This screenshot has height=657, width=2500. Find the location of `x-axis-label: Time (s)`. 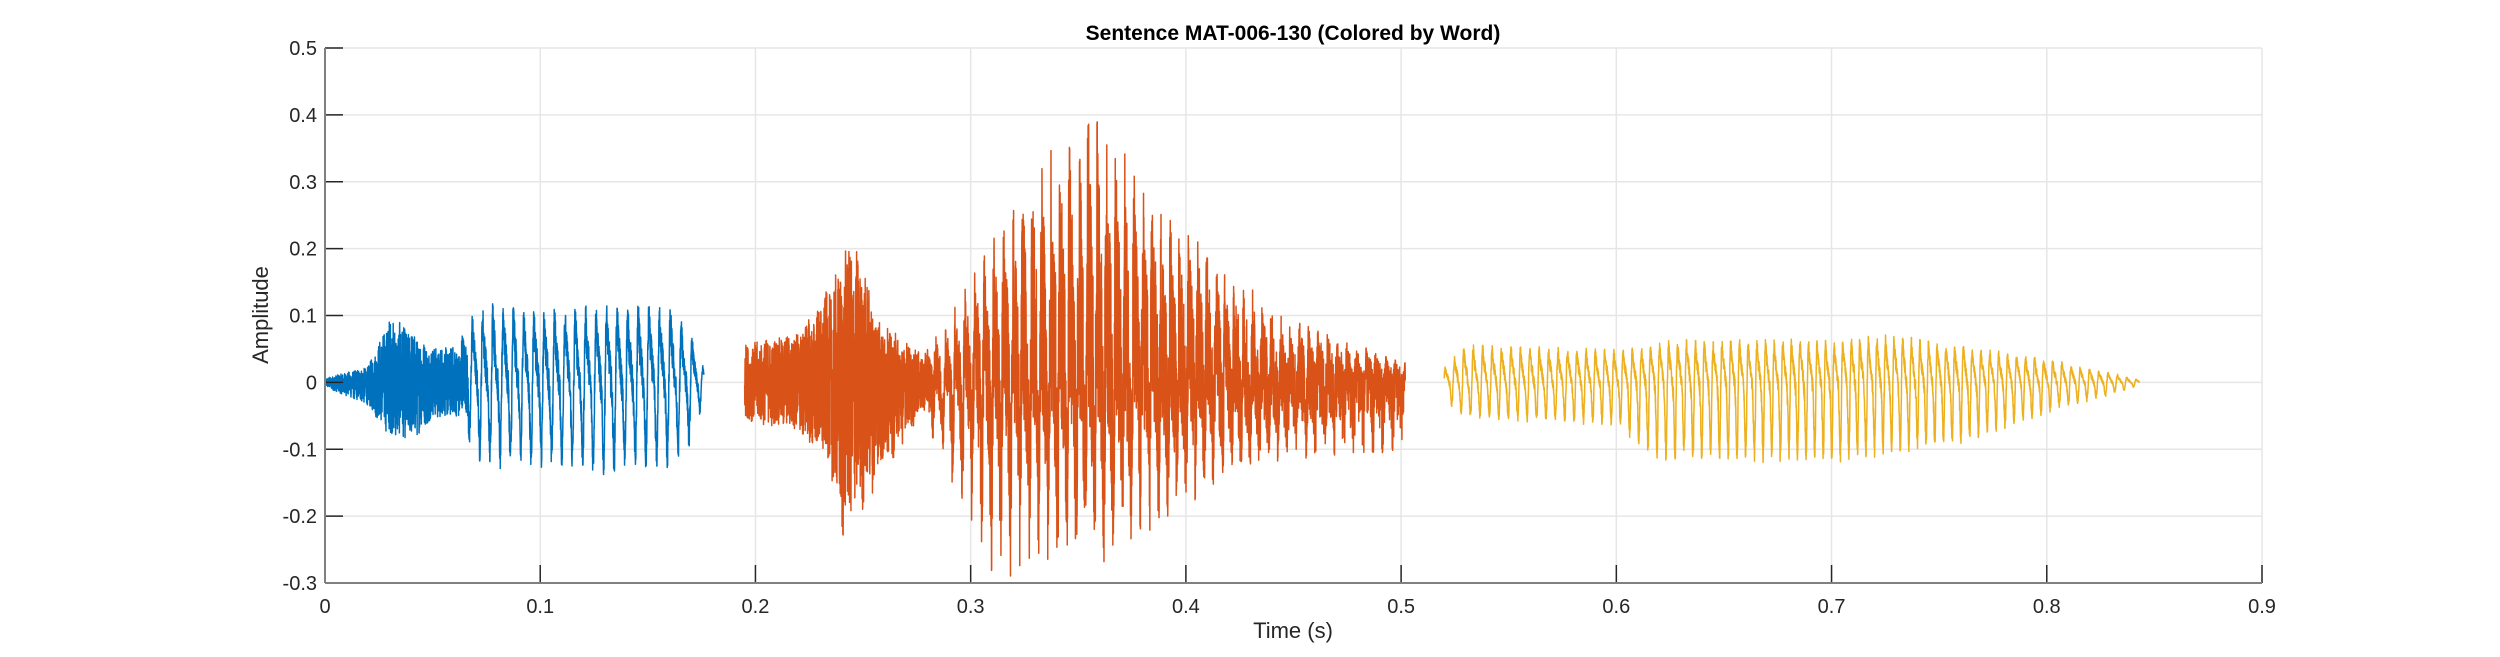

x-axis-label: Time (s) is located at coordinates (1293, 630).